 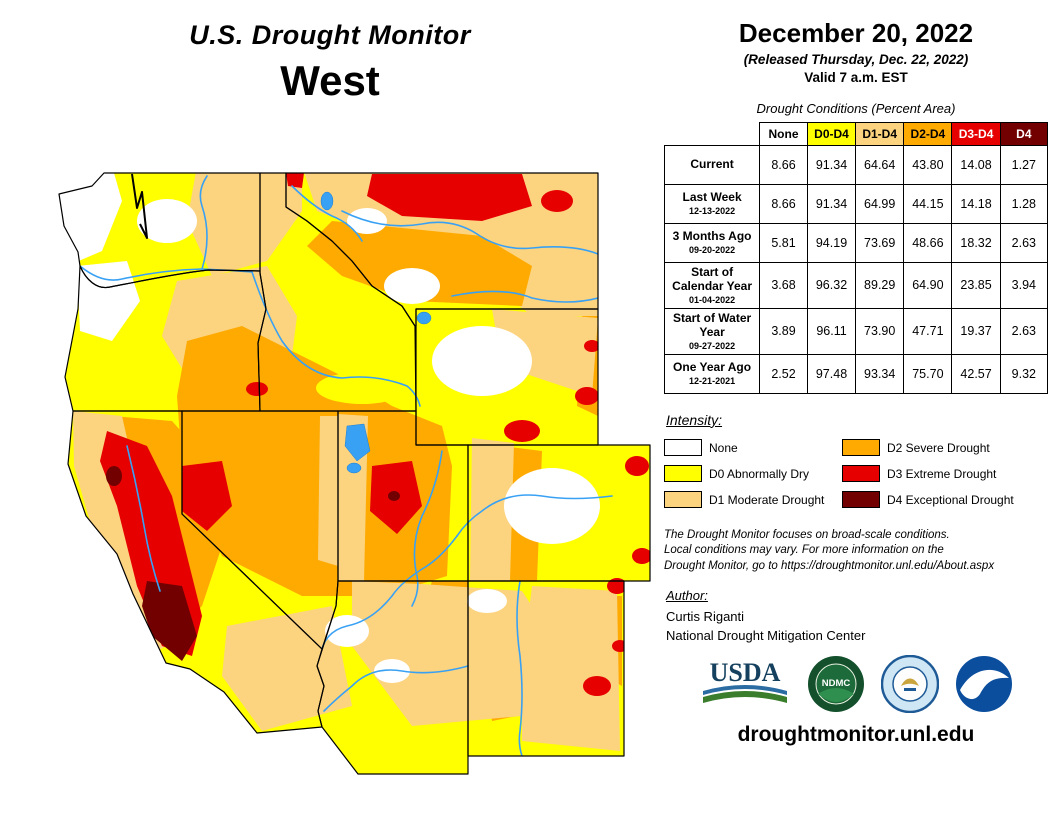 I want to click on legend-item-d0: D0 Abnormally Dry, so click(x=753, y=474).